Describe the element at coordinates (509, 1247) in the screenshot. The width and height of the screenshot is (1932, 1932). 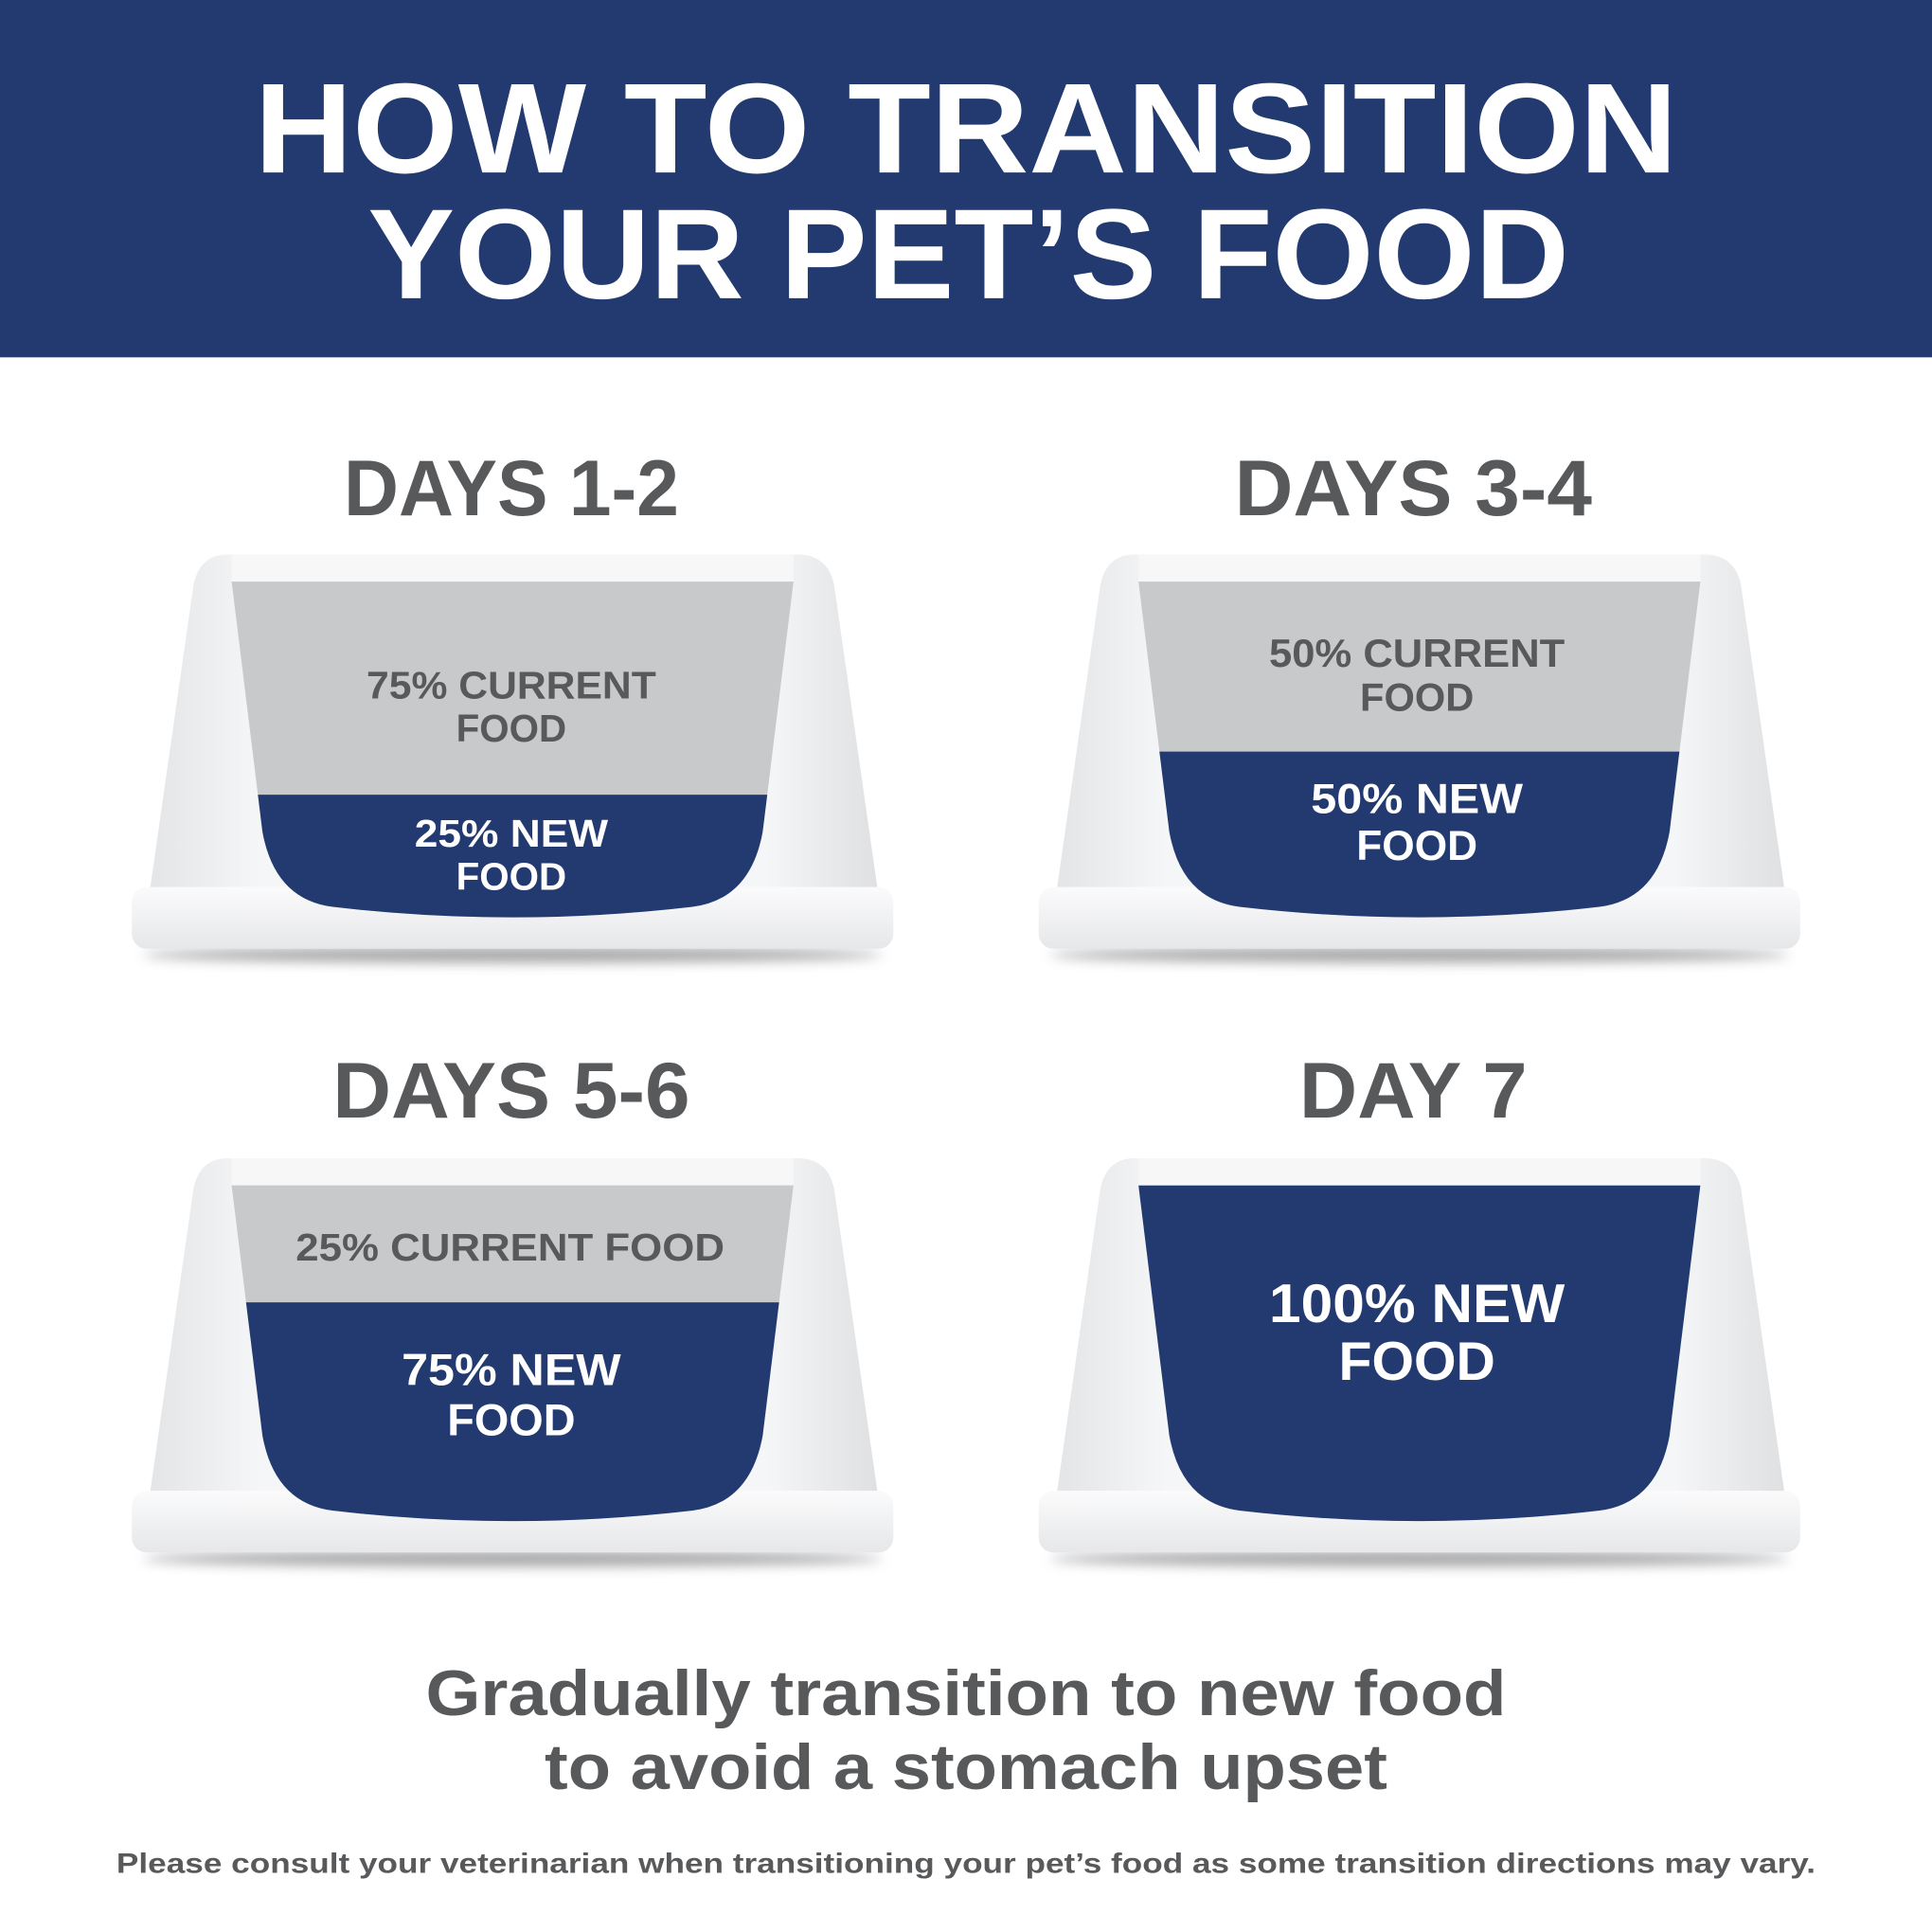
I see `current-food-text: 25% CURRENT FOOD` at that location.